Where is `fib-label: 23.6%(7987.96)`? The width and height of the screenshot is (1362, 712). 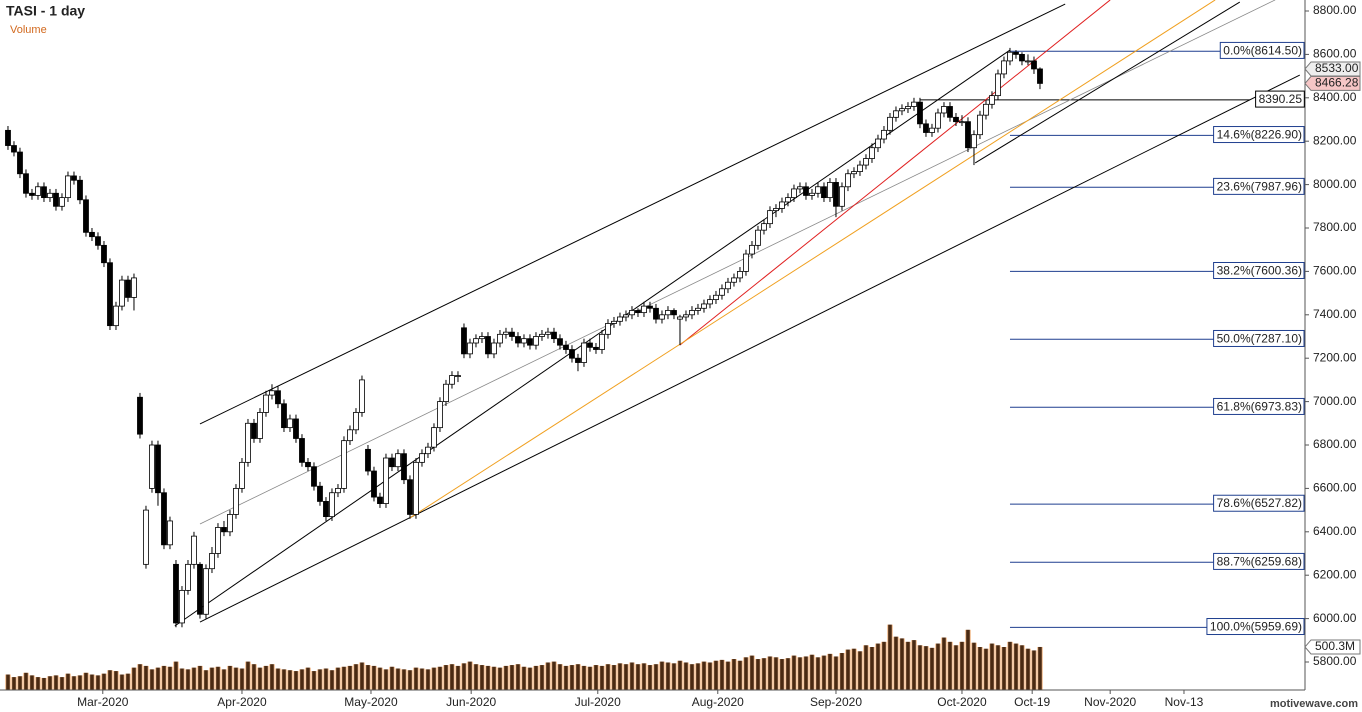 fib-label: 23.6%(7987.96) is located at coordinates (1259, 186).